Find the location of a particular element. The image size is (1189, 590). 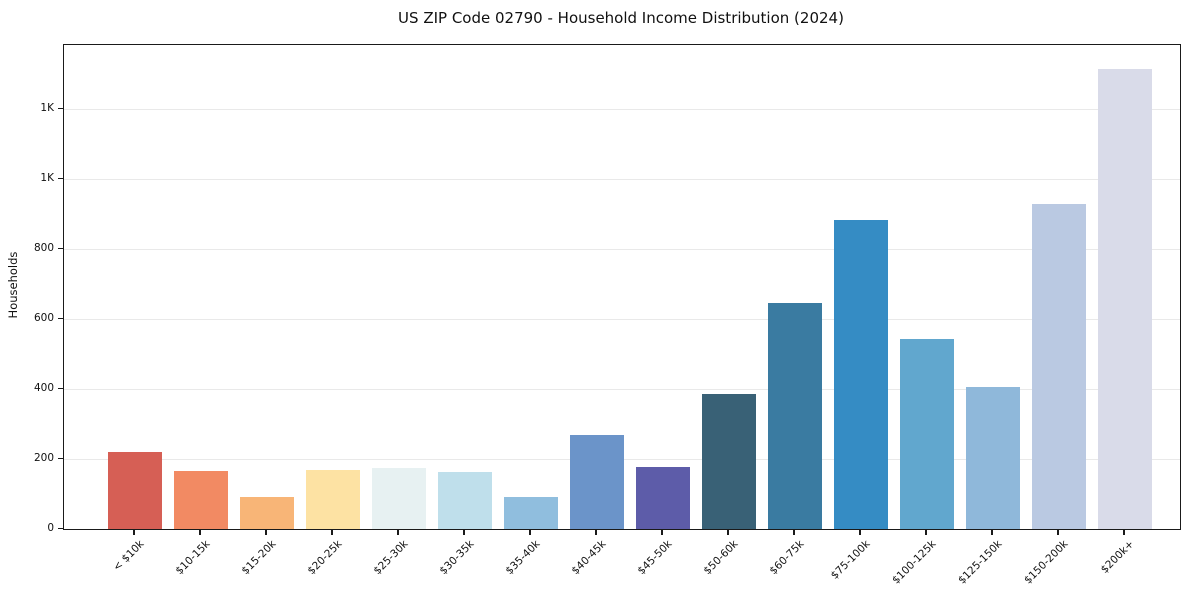

bar-$100-125k is located at coordinates (927, 433).